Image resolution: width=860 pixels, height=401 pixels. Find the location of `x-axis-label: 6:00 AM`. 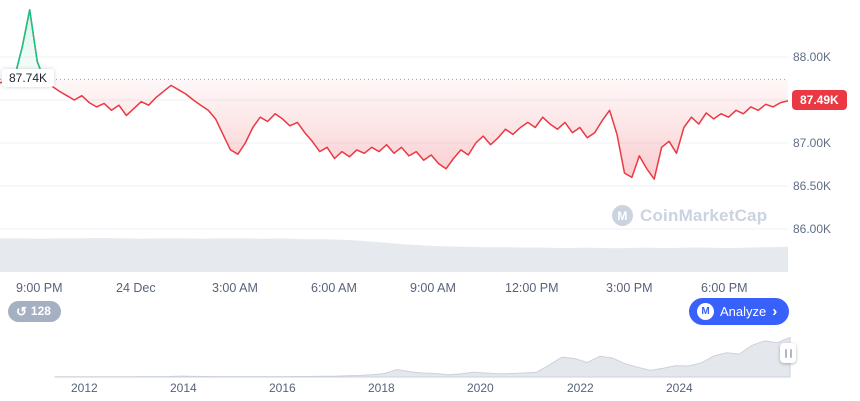

x-axis-label: 6:00 AM is located at coordinates (334, 288).